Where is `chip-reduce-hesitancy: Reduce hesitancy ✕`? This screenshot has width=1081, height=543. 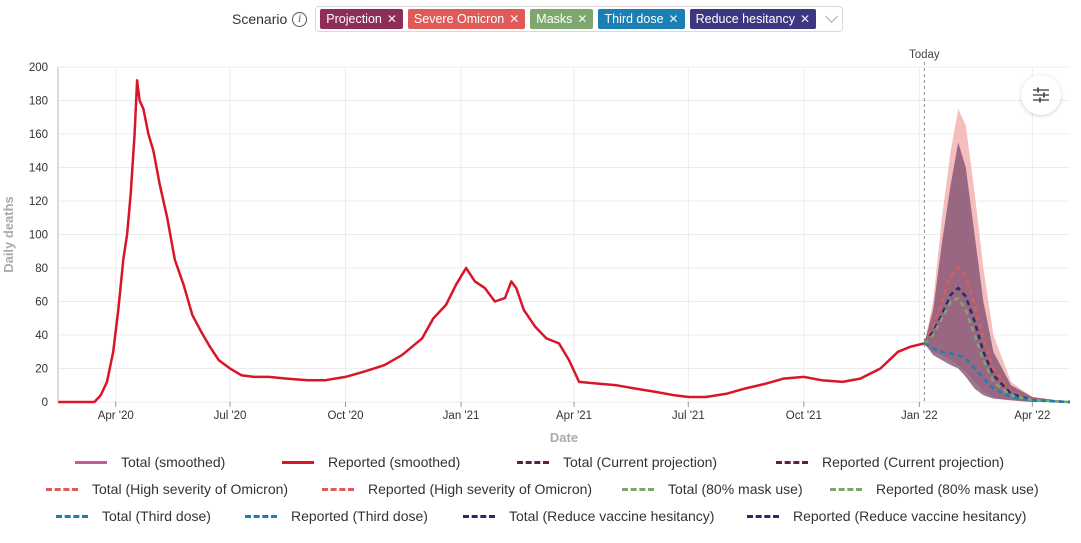
chip-reduce-hesitancy: Reduce hesitancy ✕ is located at coordinates (753, 19).